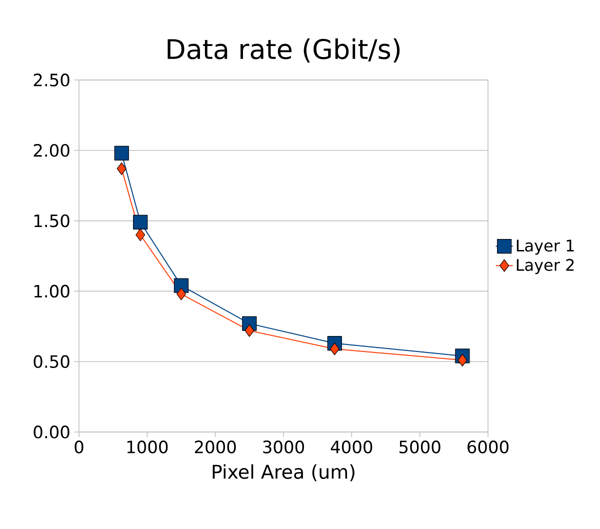 Image resolution: width=600 pixels, height=529 pixels. Describe the element at coordinates (283, 447) in the screenshot. I see `x-tick-label: 3000` at that location.